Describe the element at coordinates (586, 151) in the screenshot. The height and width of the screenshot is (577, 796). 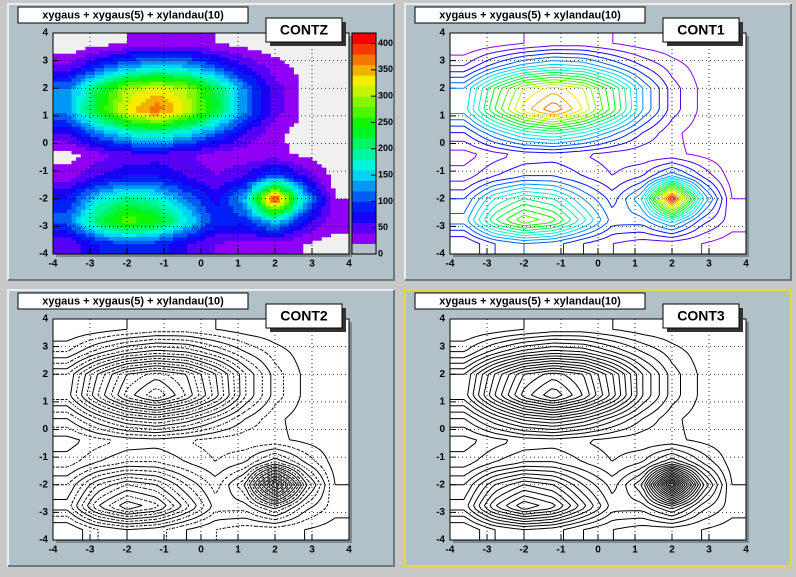
I see `contour-line` at that location.